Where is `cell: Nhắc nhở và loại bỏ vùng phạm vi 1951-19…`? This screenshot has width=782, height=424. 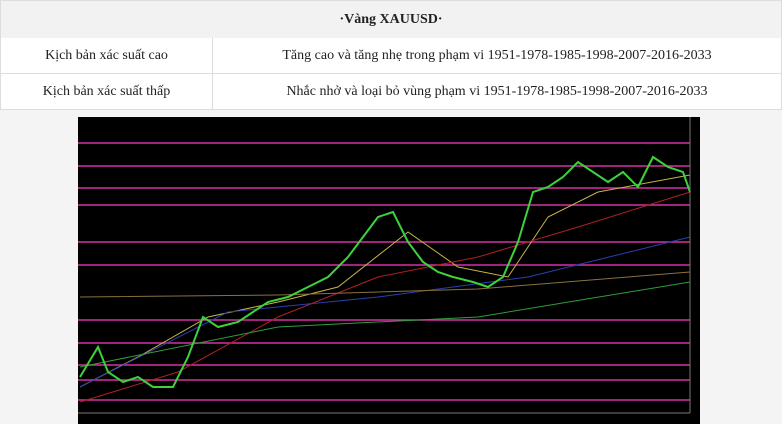 cell: Nhắc nhở và loại bỏ vùng phạm vi 1951-19… is located at coordinates (497, 91).